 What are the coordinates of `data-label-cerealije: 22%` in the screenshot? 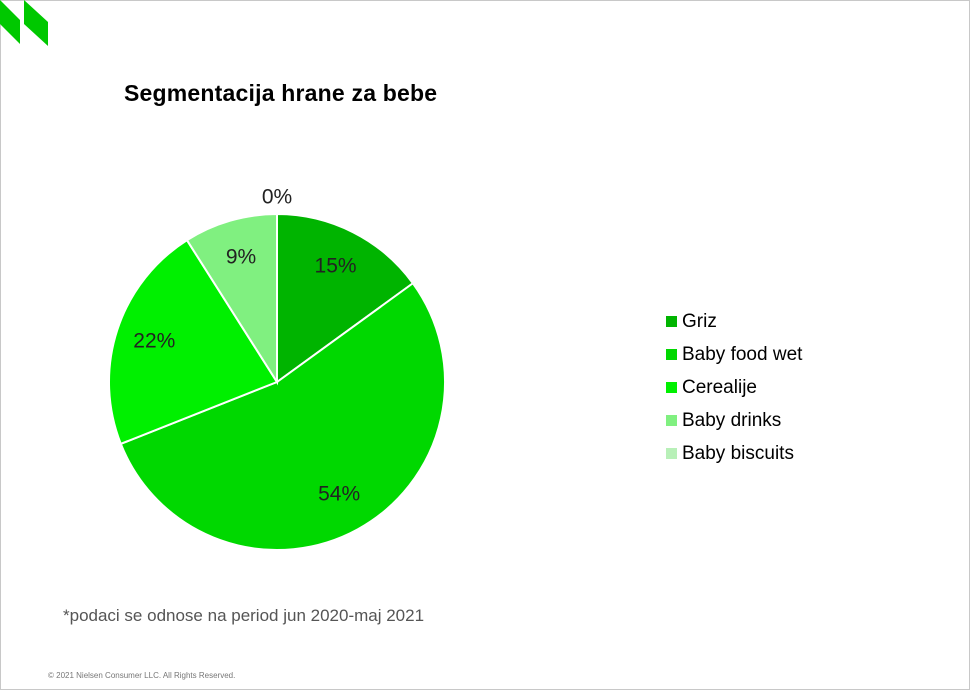 It's located at (154, 341).